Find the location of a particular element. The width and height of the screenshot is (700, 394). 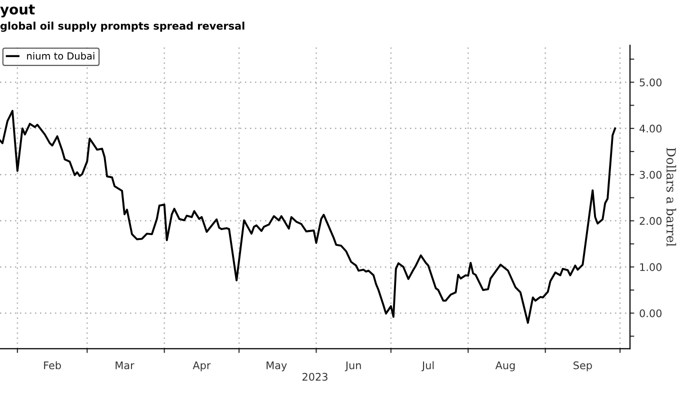

x-tick-label: May is located at coordinates (276, 367).